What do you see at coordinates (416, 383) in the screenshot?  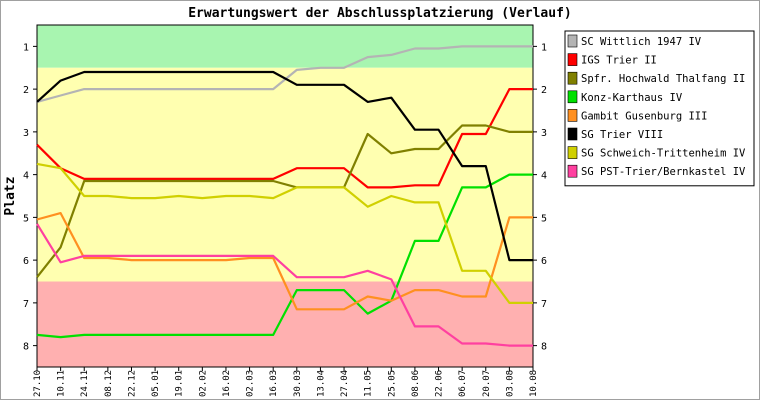 I see `x-tick-label: 08.06` at bounding box center [416, 383].